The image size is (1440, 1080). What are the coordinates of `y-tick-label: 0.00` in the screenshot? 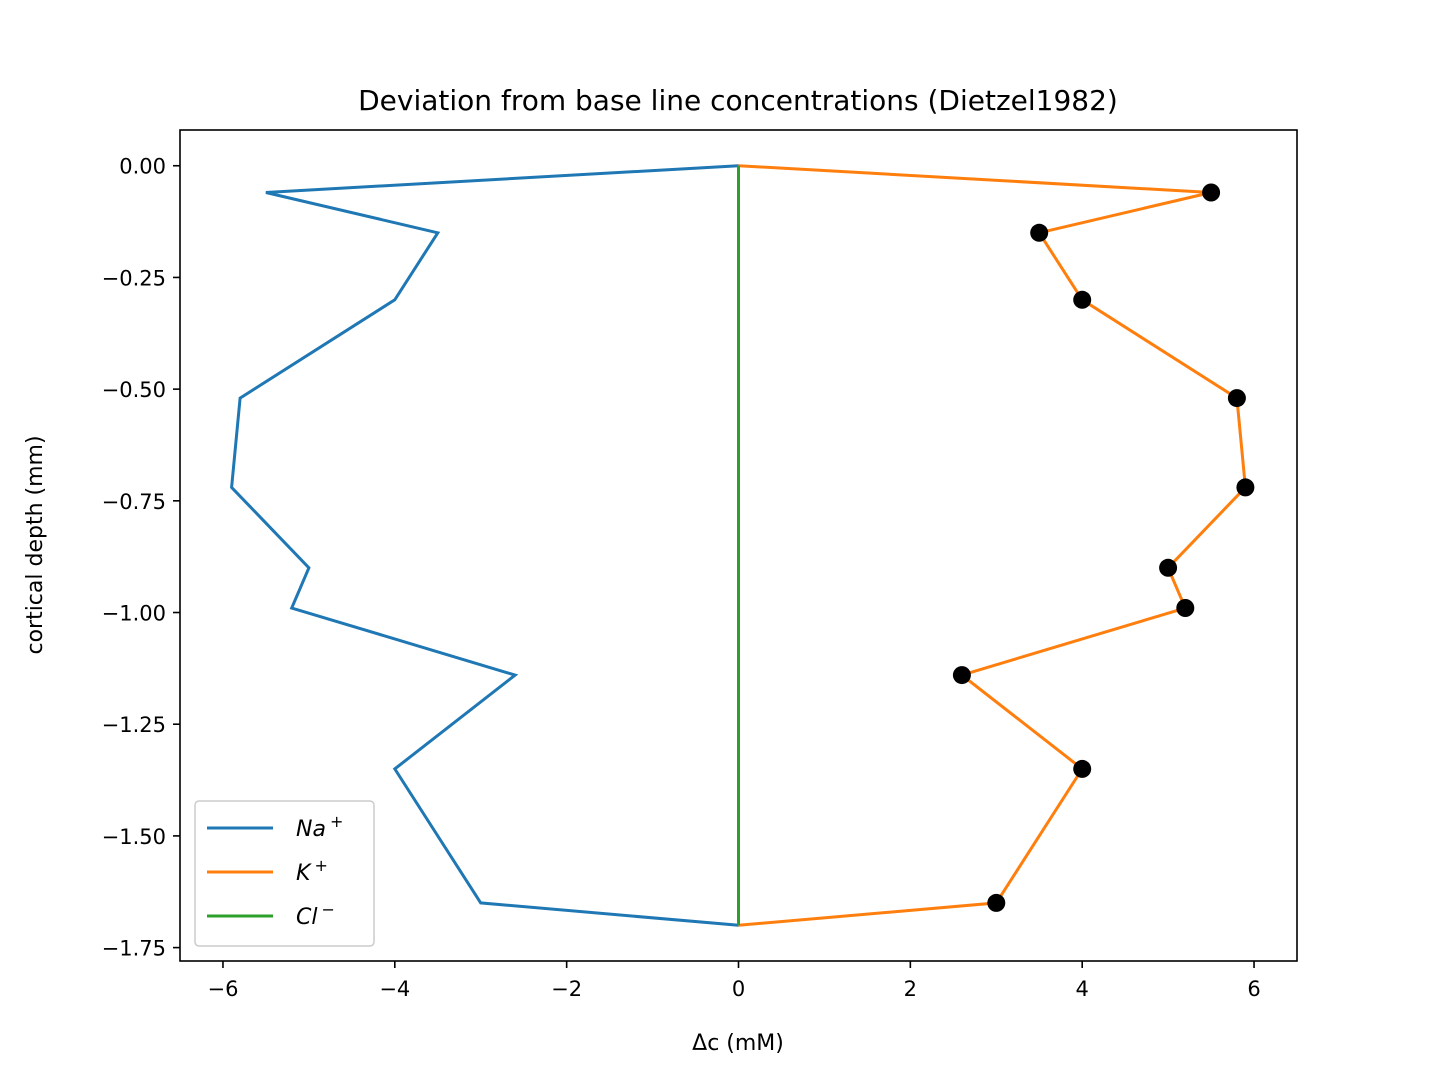 It's located at (142, 167).